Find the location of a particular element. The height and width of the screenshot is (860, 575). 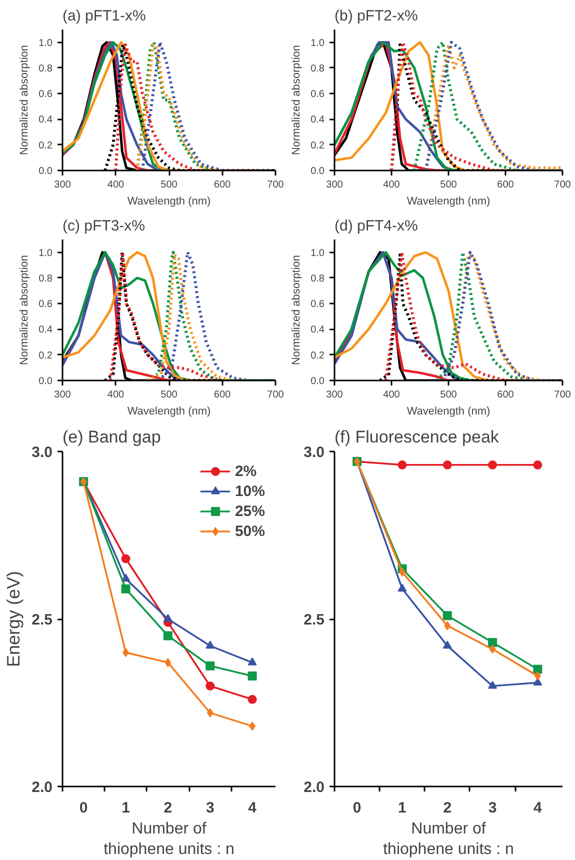

y-axis-title: Energy (eV) is located at coordinates (14, 619).